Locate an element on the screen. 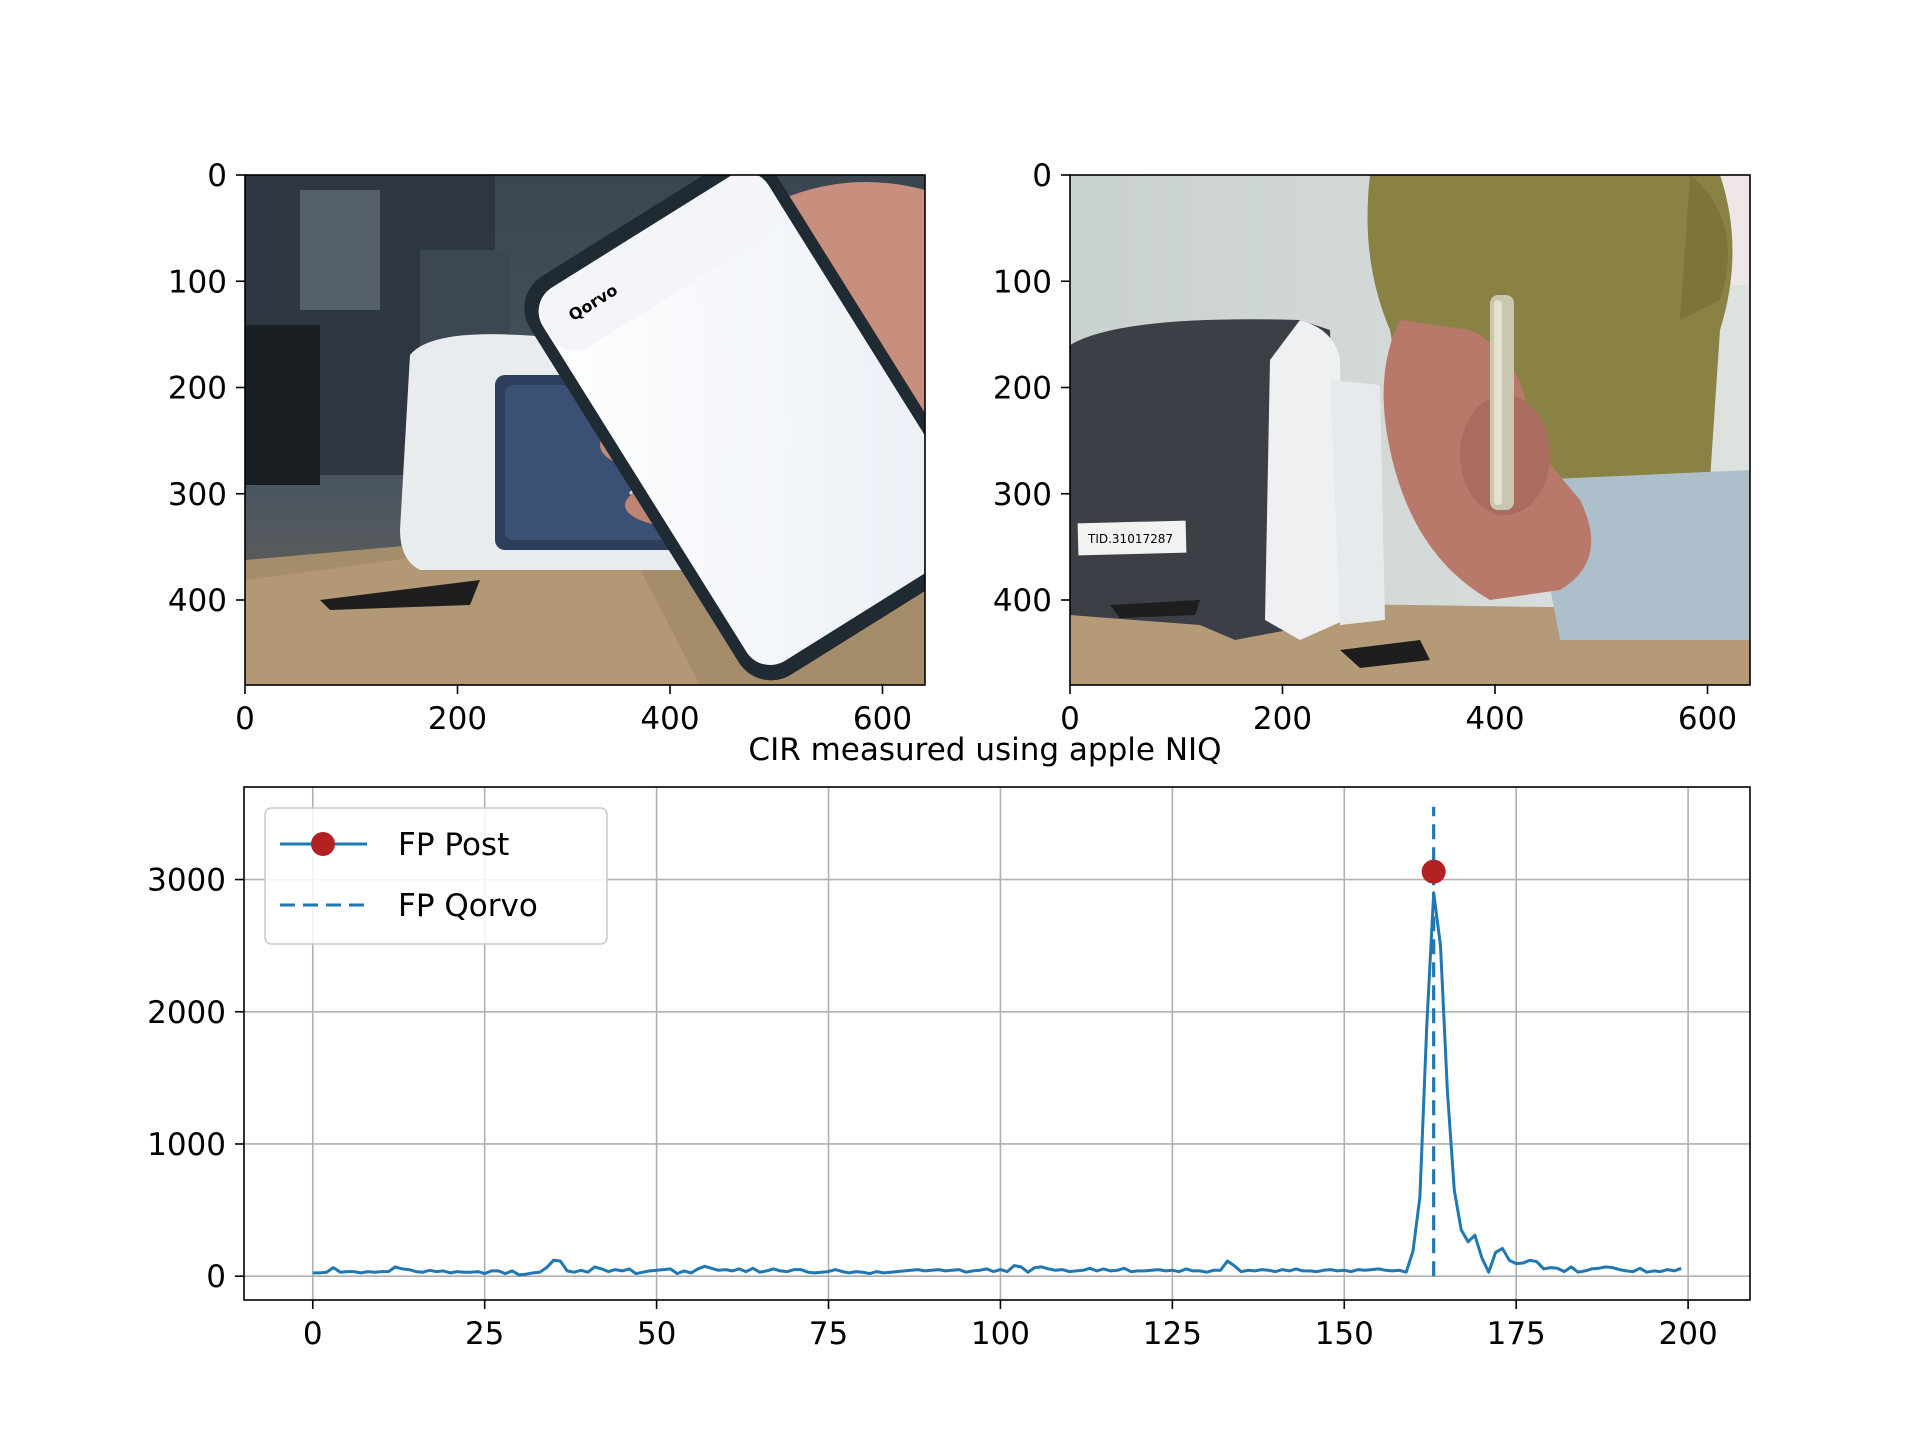  legend-label-fp-qorvo: FP Qorvo is located at coordinates (468, 906).